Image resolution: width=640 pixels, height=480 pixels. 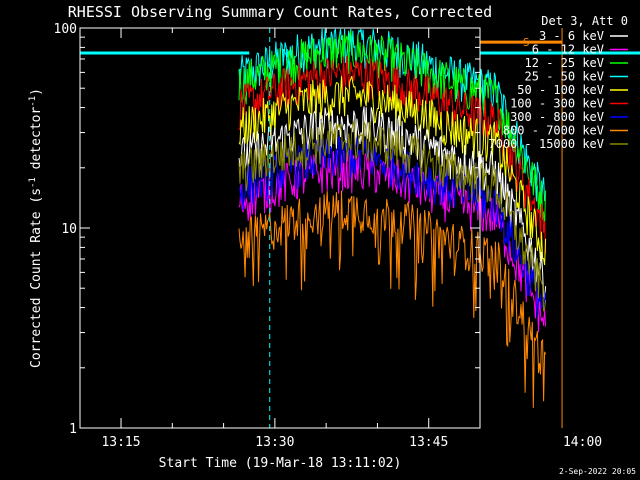 I want to click on legend-label: 6 - 12 keV, so click(x=568, y=50).